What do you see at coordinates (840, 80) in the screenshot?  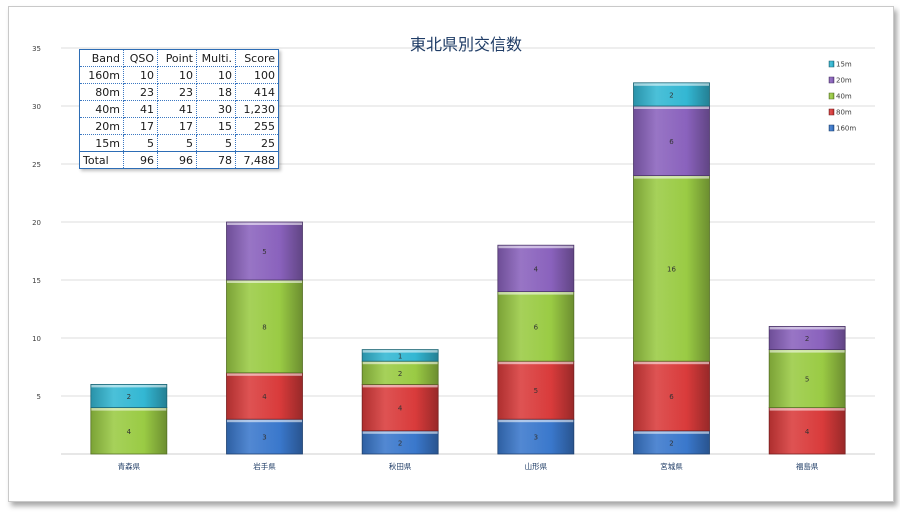 I see `legend-item-20m: 20m` at bounding box center [840, 80].